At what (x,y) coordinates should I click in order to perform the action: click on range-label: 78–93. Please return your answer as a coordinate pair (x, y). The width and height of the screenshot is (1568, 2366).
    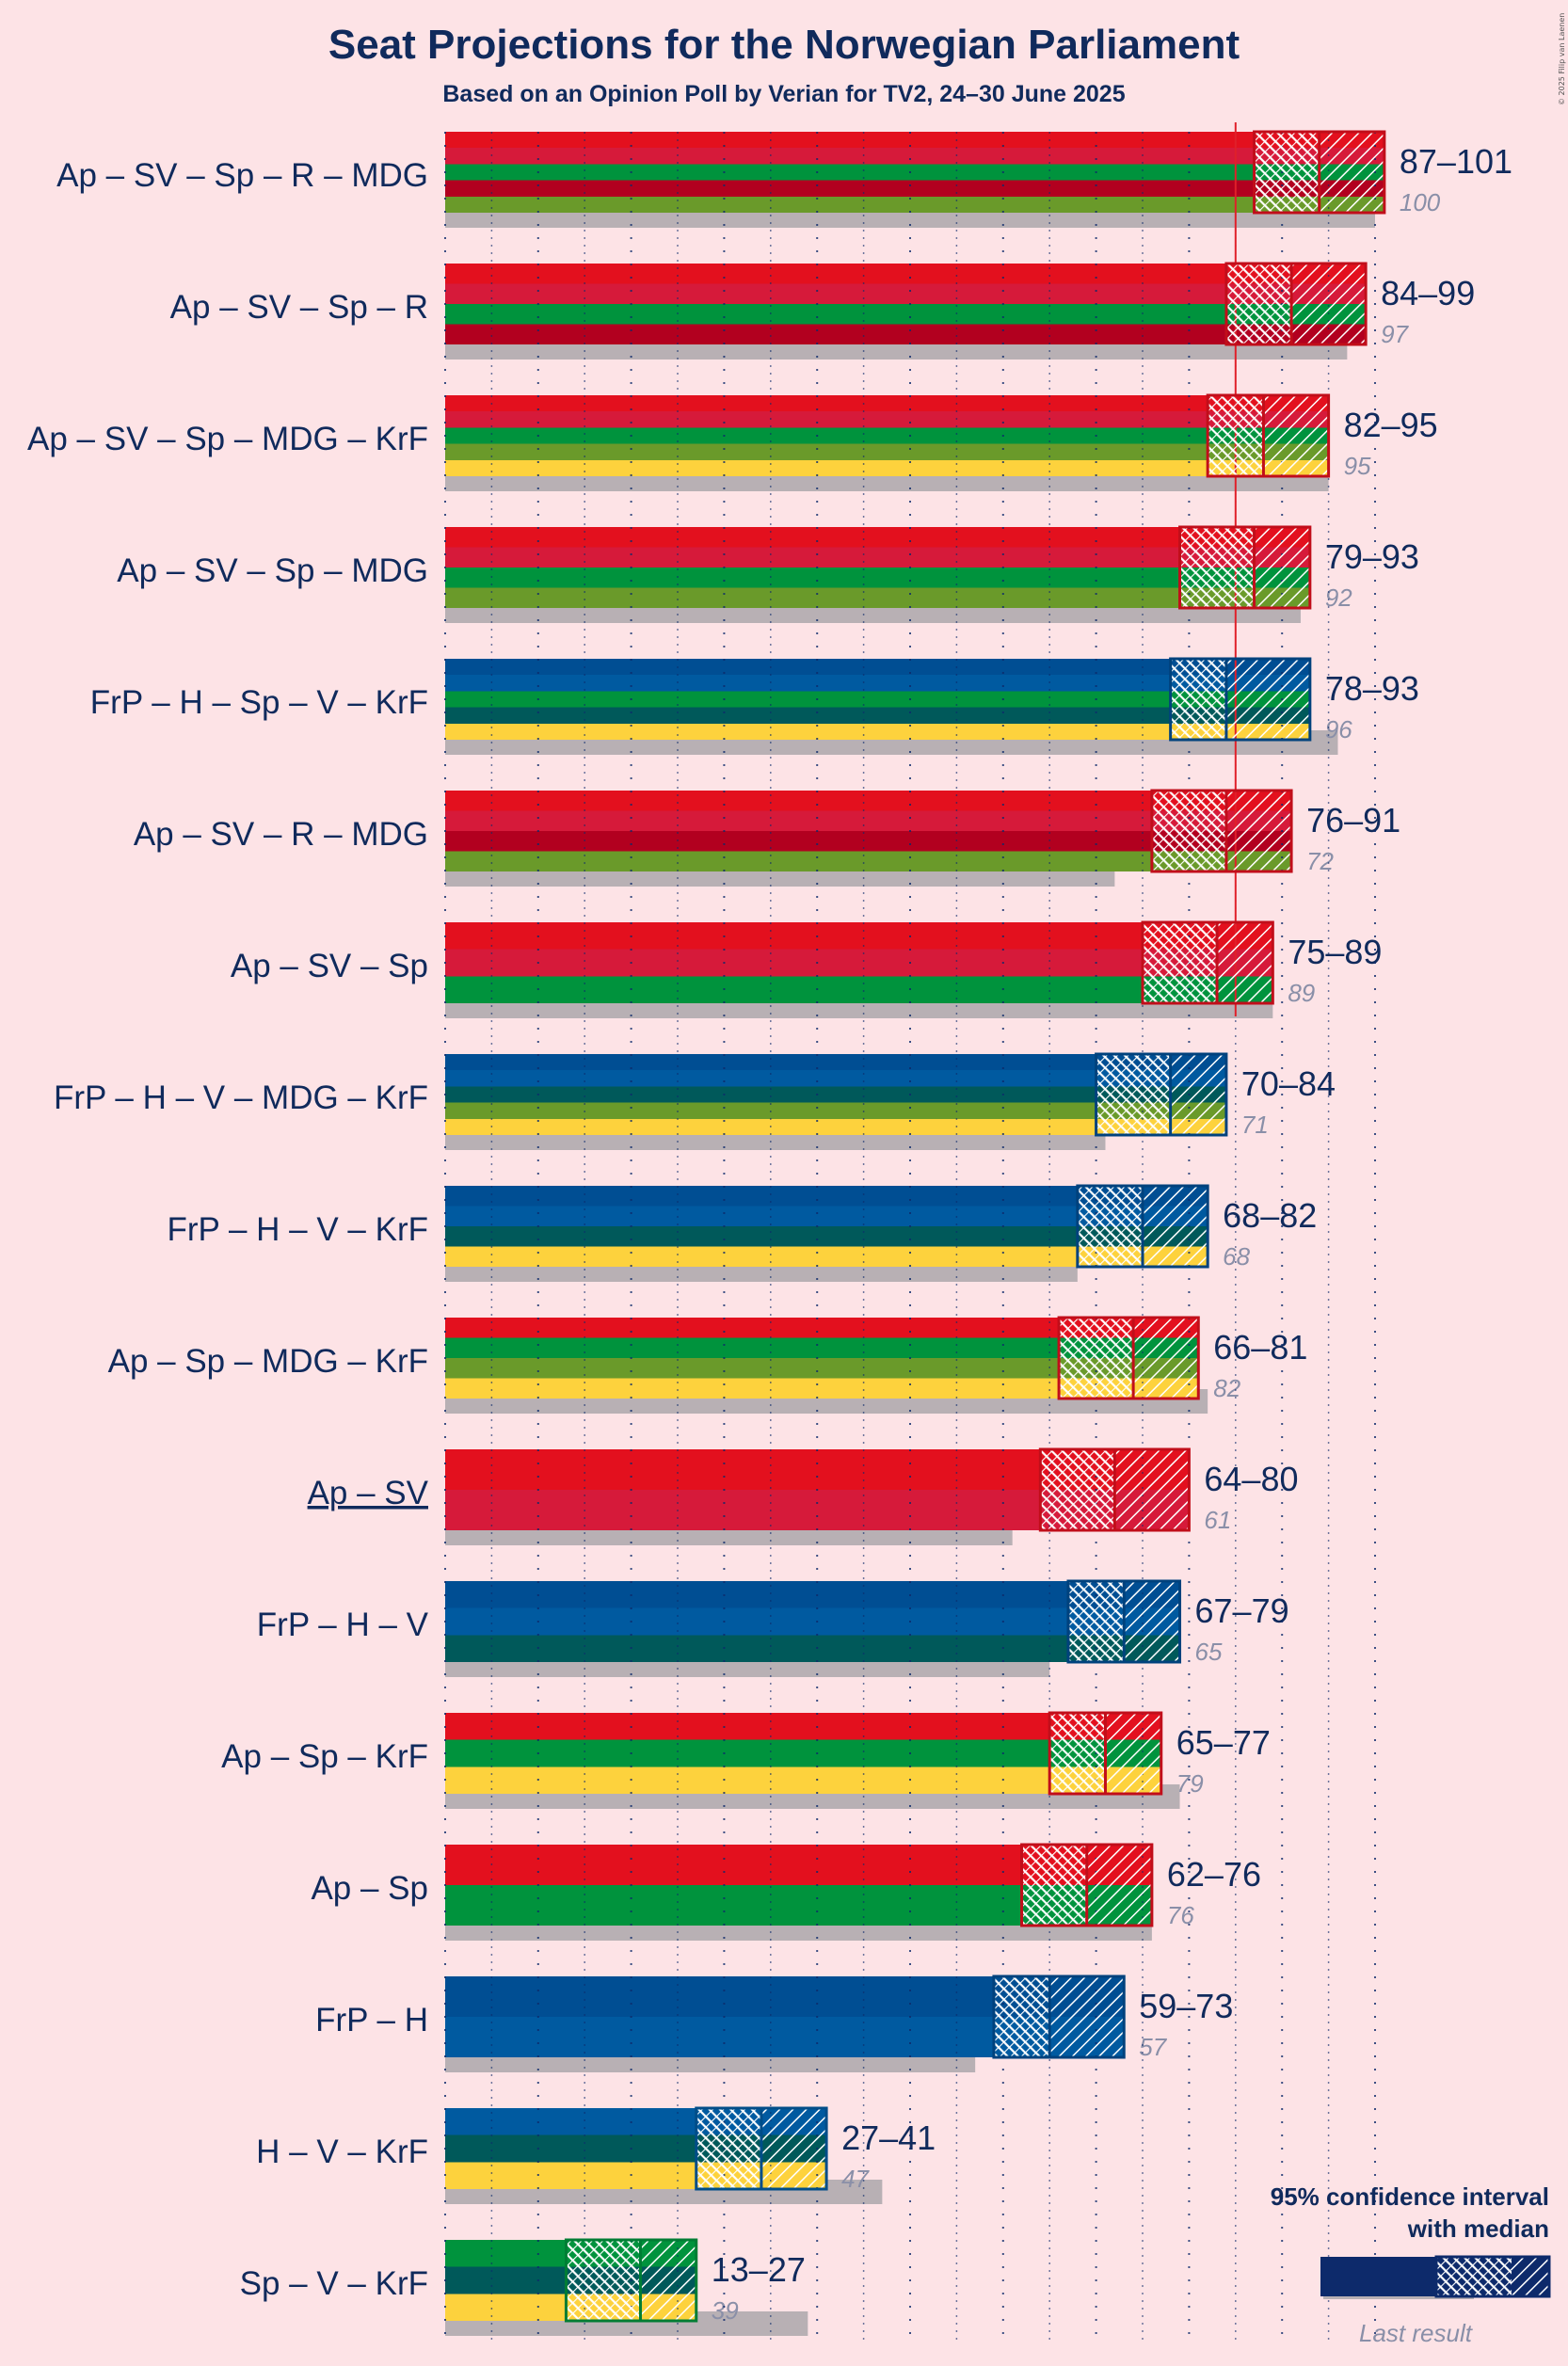
    Looking at the image, I should click on (1372, 688).